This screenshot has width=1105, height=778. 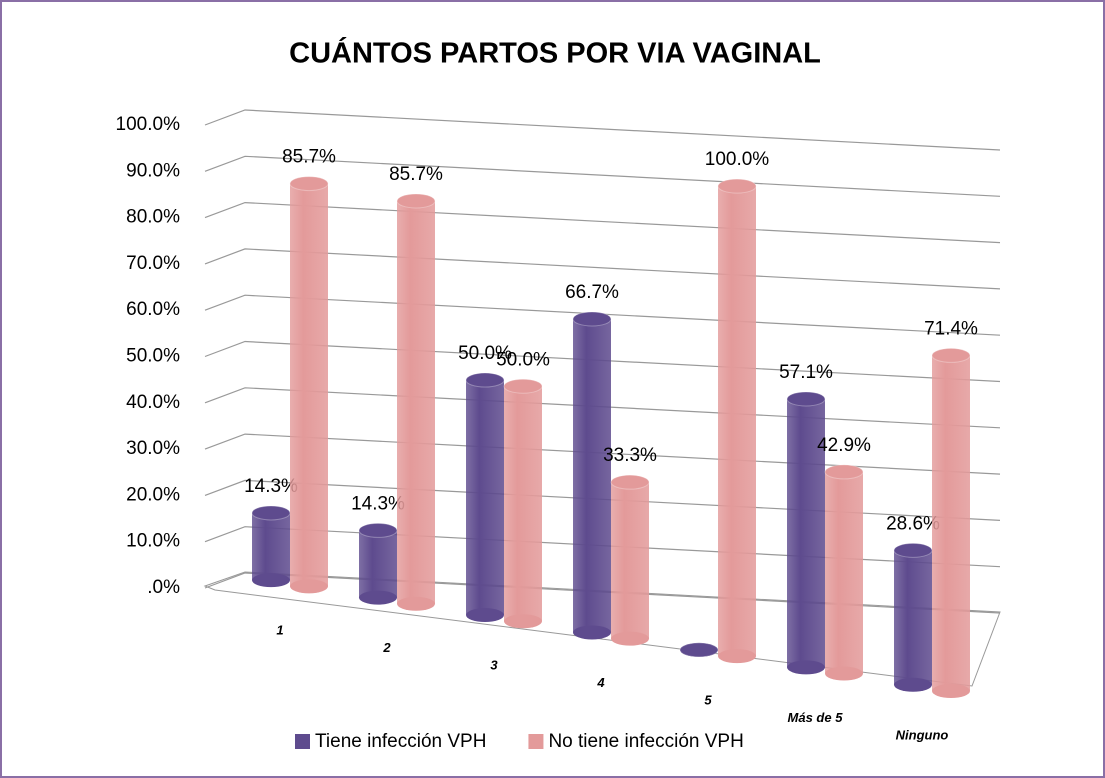 What do you see at coordinates (163, 587) in the screenshot?
I see `y-tick-label: .0%` at bounding box center [163, 587].